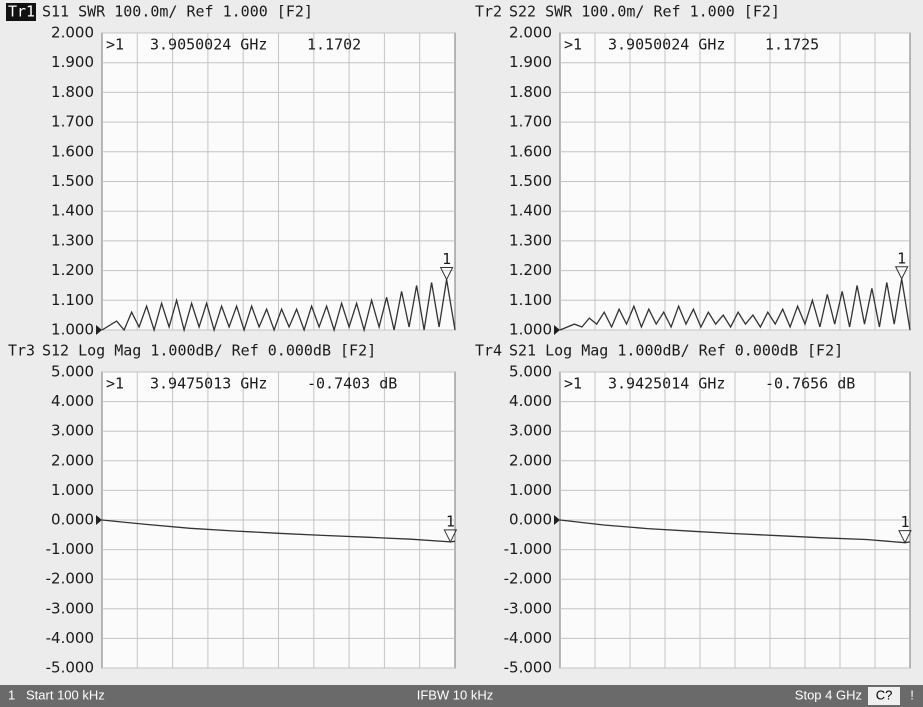 The height and width of the screenshot is (707, 923). Describe the element at coordinates (676, 351) in the screenshot. I see `trace-header: S21 Log Mag 1.000dB/ Ref 0.000dB [F2]` at that location.